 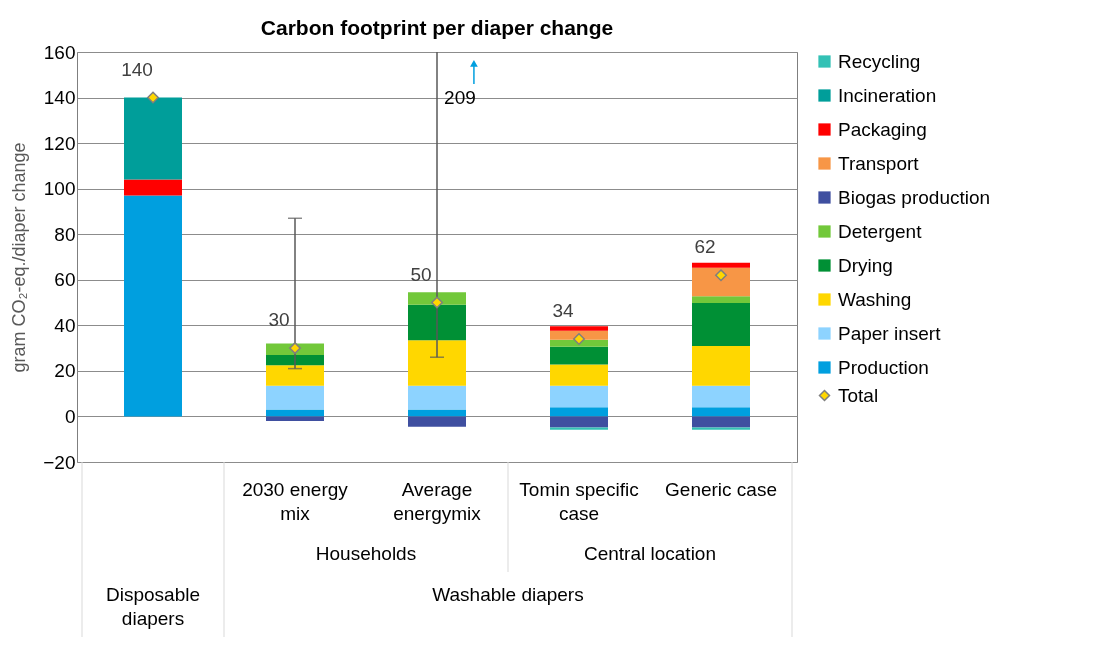 I want to click on x-tick-label: 2030 energy mix, so click(x=295, y=501).